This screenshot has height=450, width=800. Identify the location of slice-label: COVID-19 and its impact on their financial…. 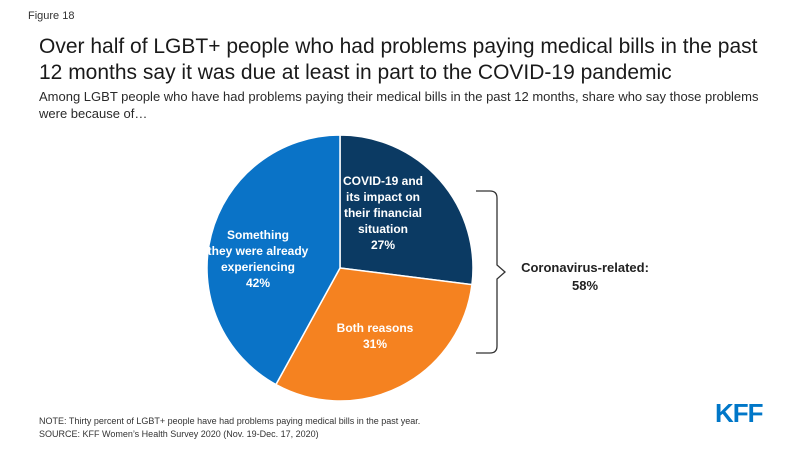
(383, 213).